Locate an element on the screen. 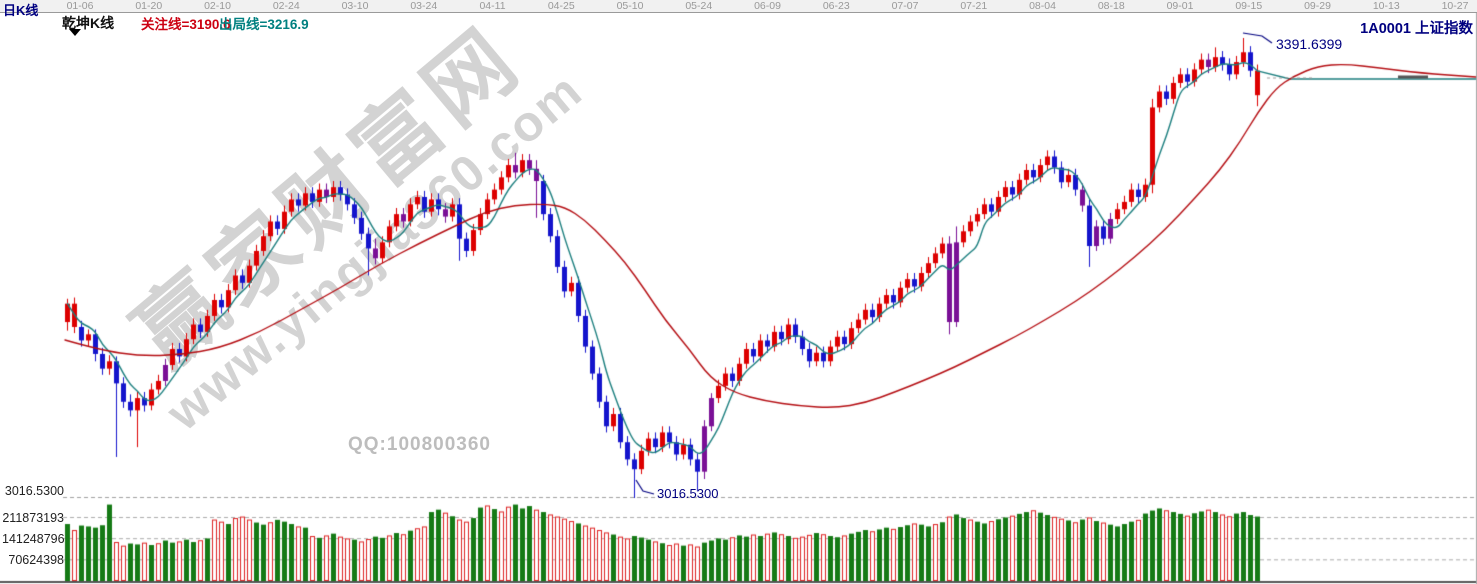 The height and width of the screenshot is (584, 1477). attention-line-value: 关注线=3190.6 is located at coordinates (186, 24).